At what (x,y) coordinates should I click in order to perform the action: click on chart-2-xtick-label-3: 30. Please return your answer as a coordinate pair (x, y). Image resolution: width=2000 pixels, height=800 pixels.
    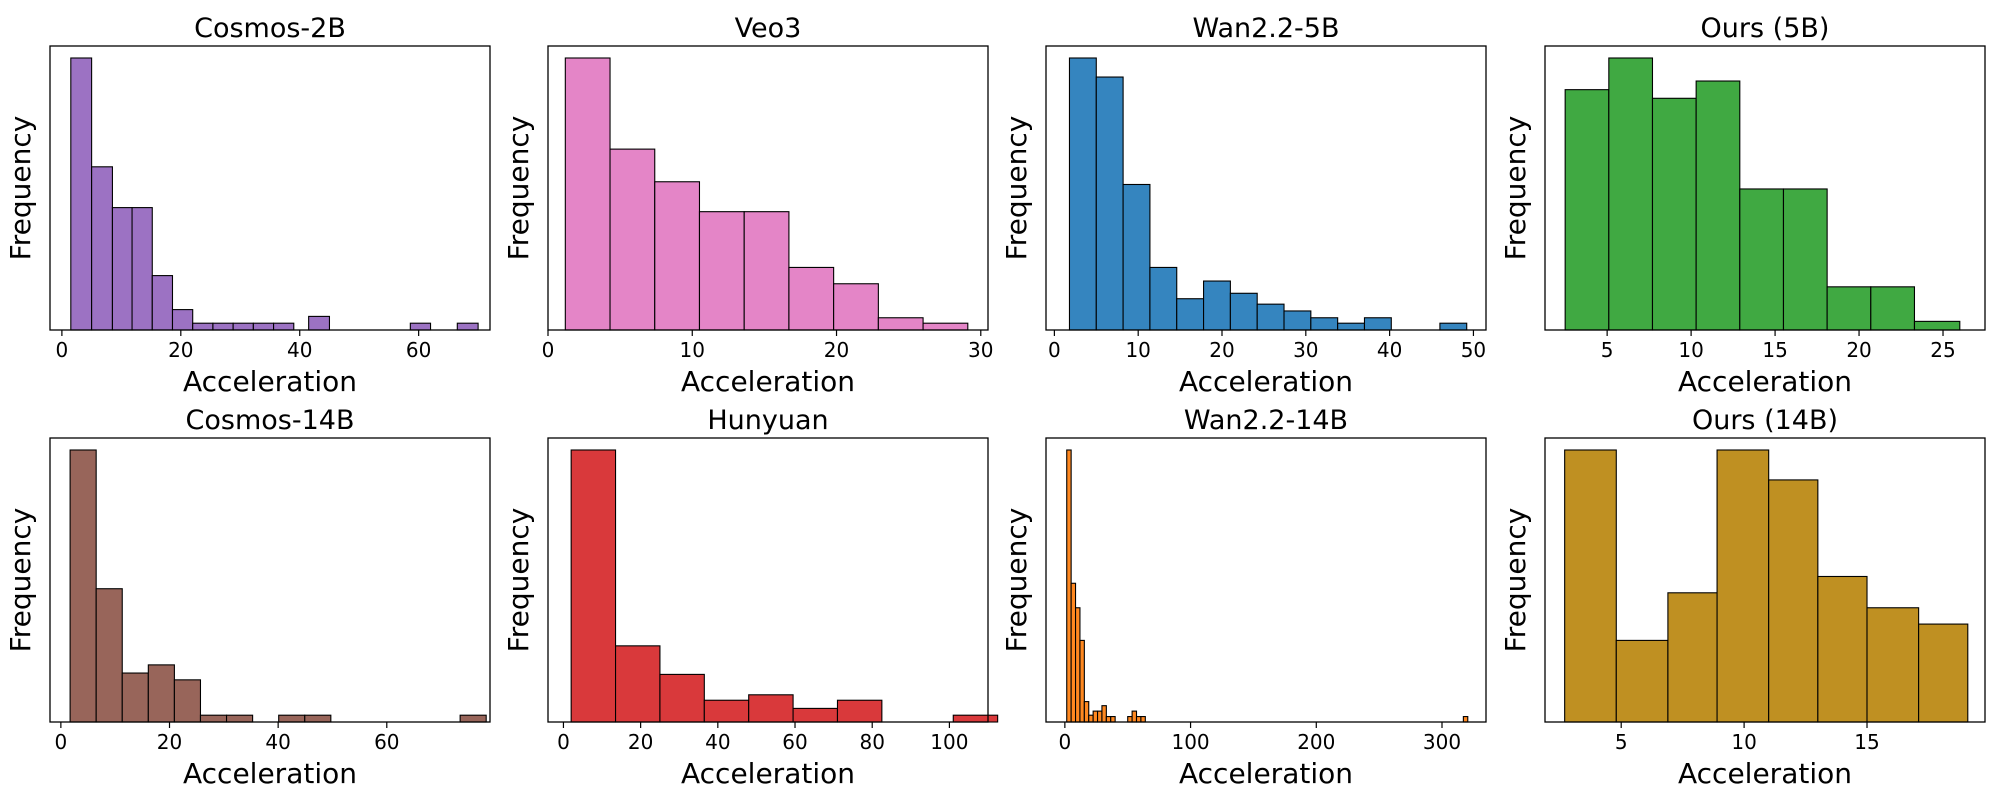
    Looking at the image, I should click on (1305, 350).